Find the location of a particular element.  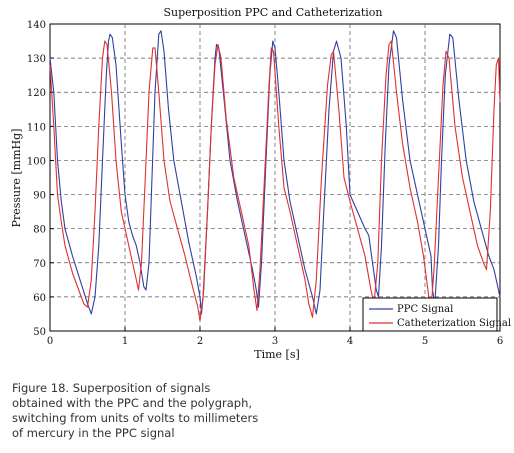

x-axis-ticks: 0 1 2 3 4 5 6 is located at coordinates (275, 337).